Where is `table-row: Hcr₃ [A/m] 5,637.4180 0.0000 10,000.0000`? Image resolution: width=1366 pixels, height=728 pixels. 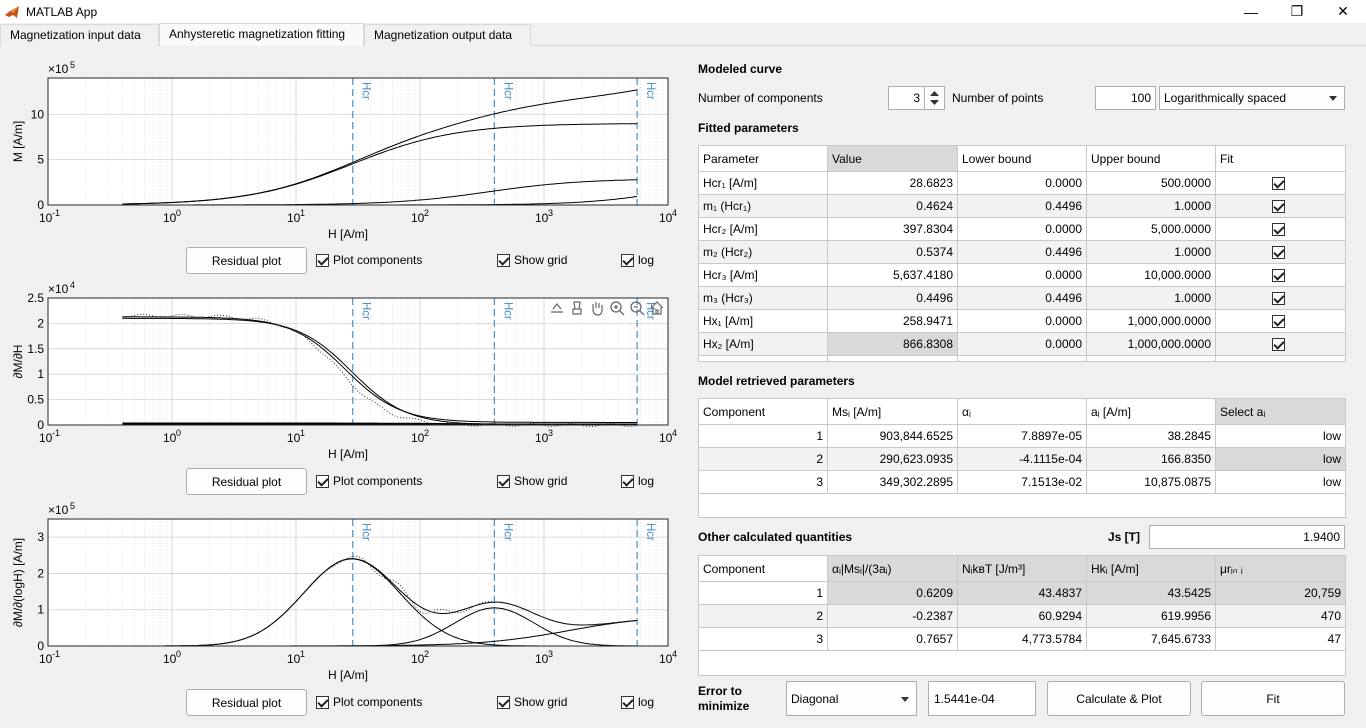 table-row: Hcr₃ [A/m] 5,637.4180 0.0000 10,000.0000 is located at coordinates (1022, 275).